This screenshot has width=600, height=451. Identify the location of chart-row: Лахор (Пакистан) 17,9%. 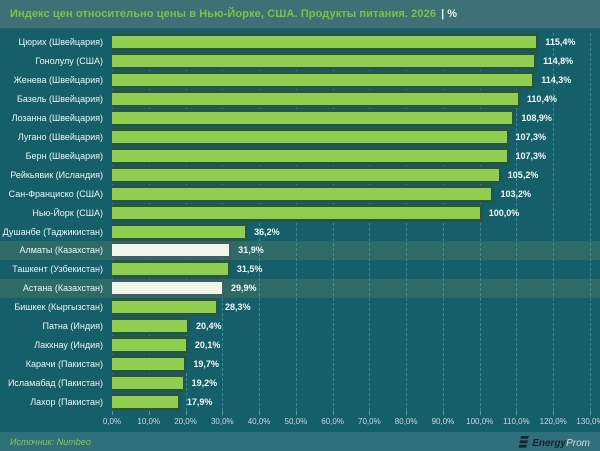
(300, 401).